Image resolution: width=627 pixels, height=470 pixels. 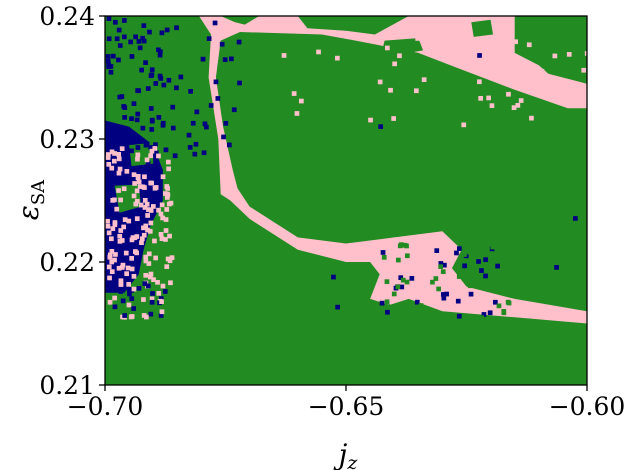 I want to click on x-tick-label: −0.60, so click(x=587, y=406).